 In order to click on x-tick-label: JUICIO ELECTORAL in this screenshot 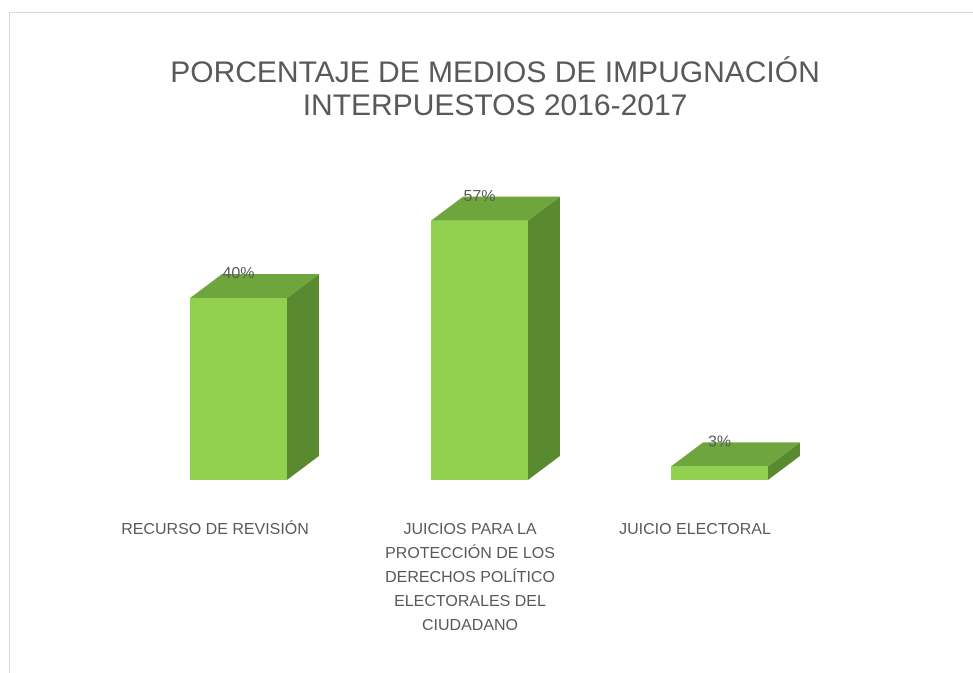, I will do `click(695, 529)`.